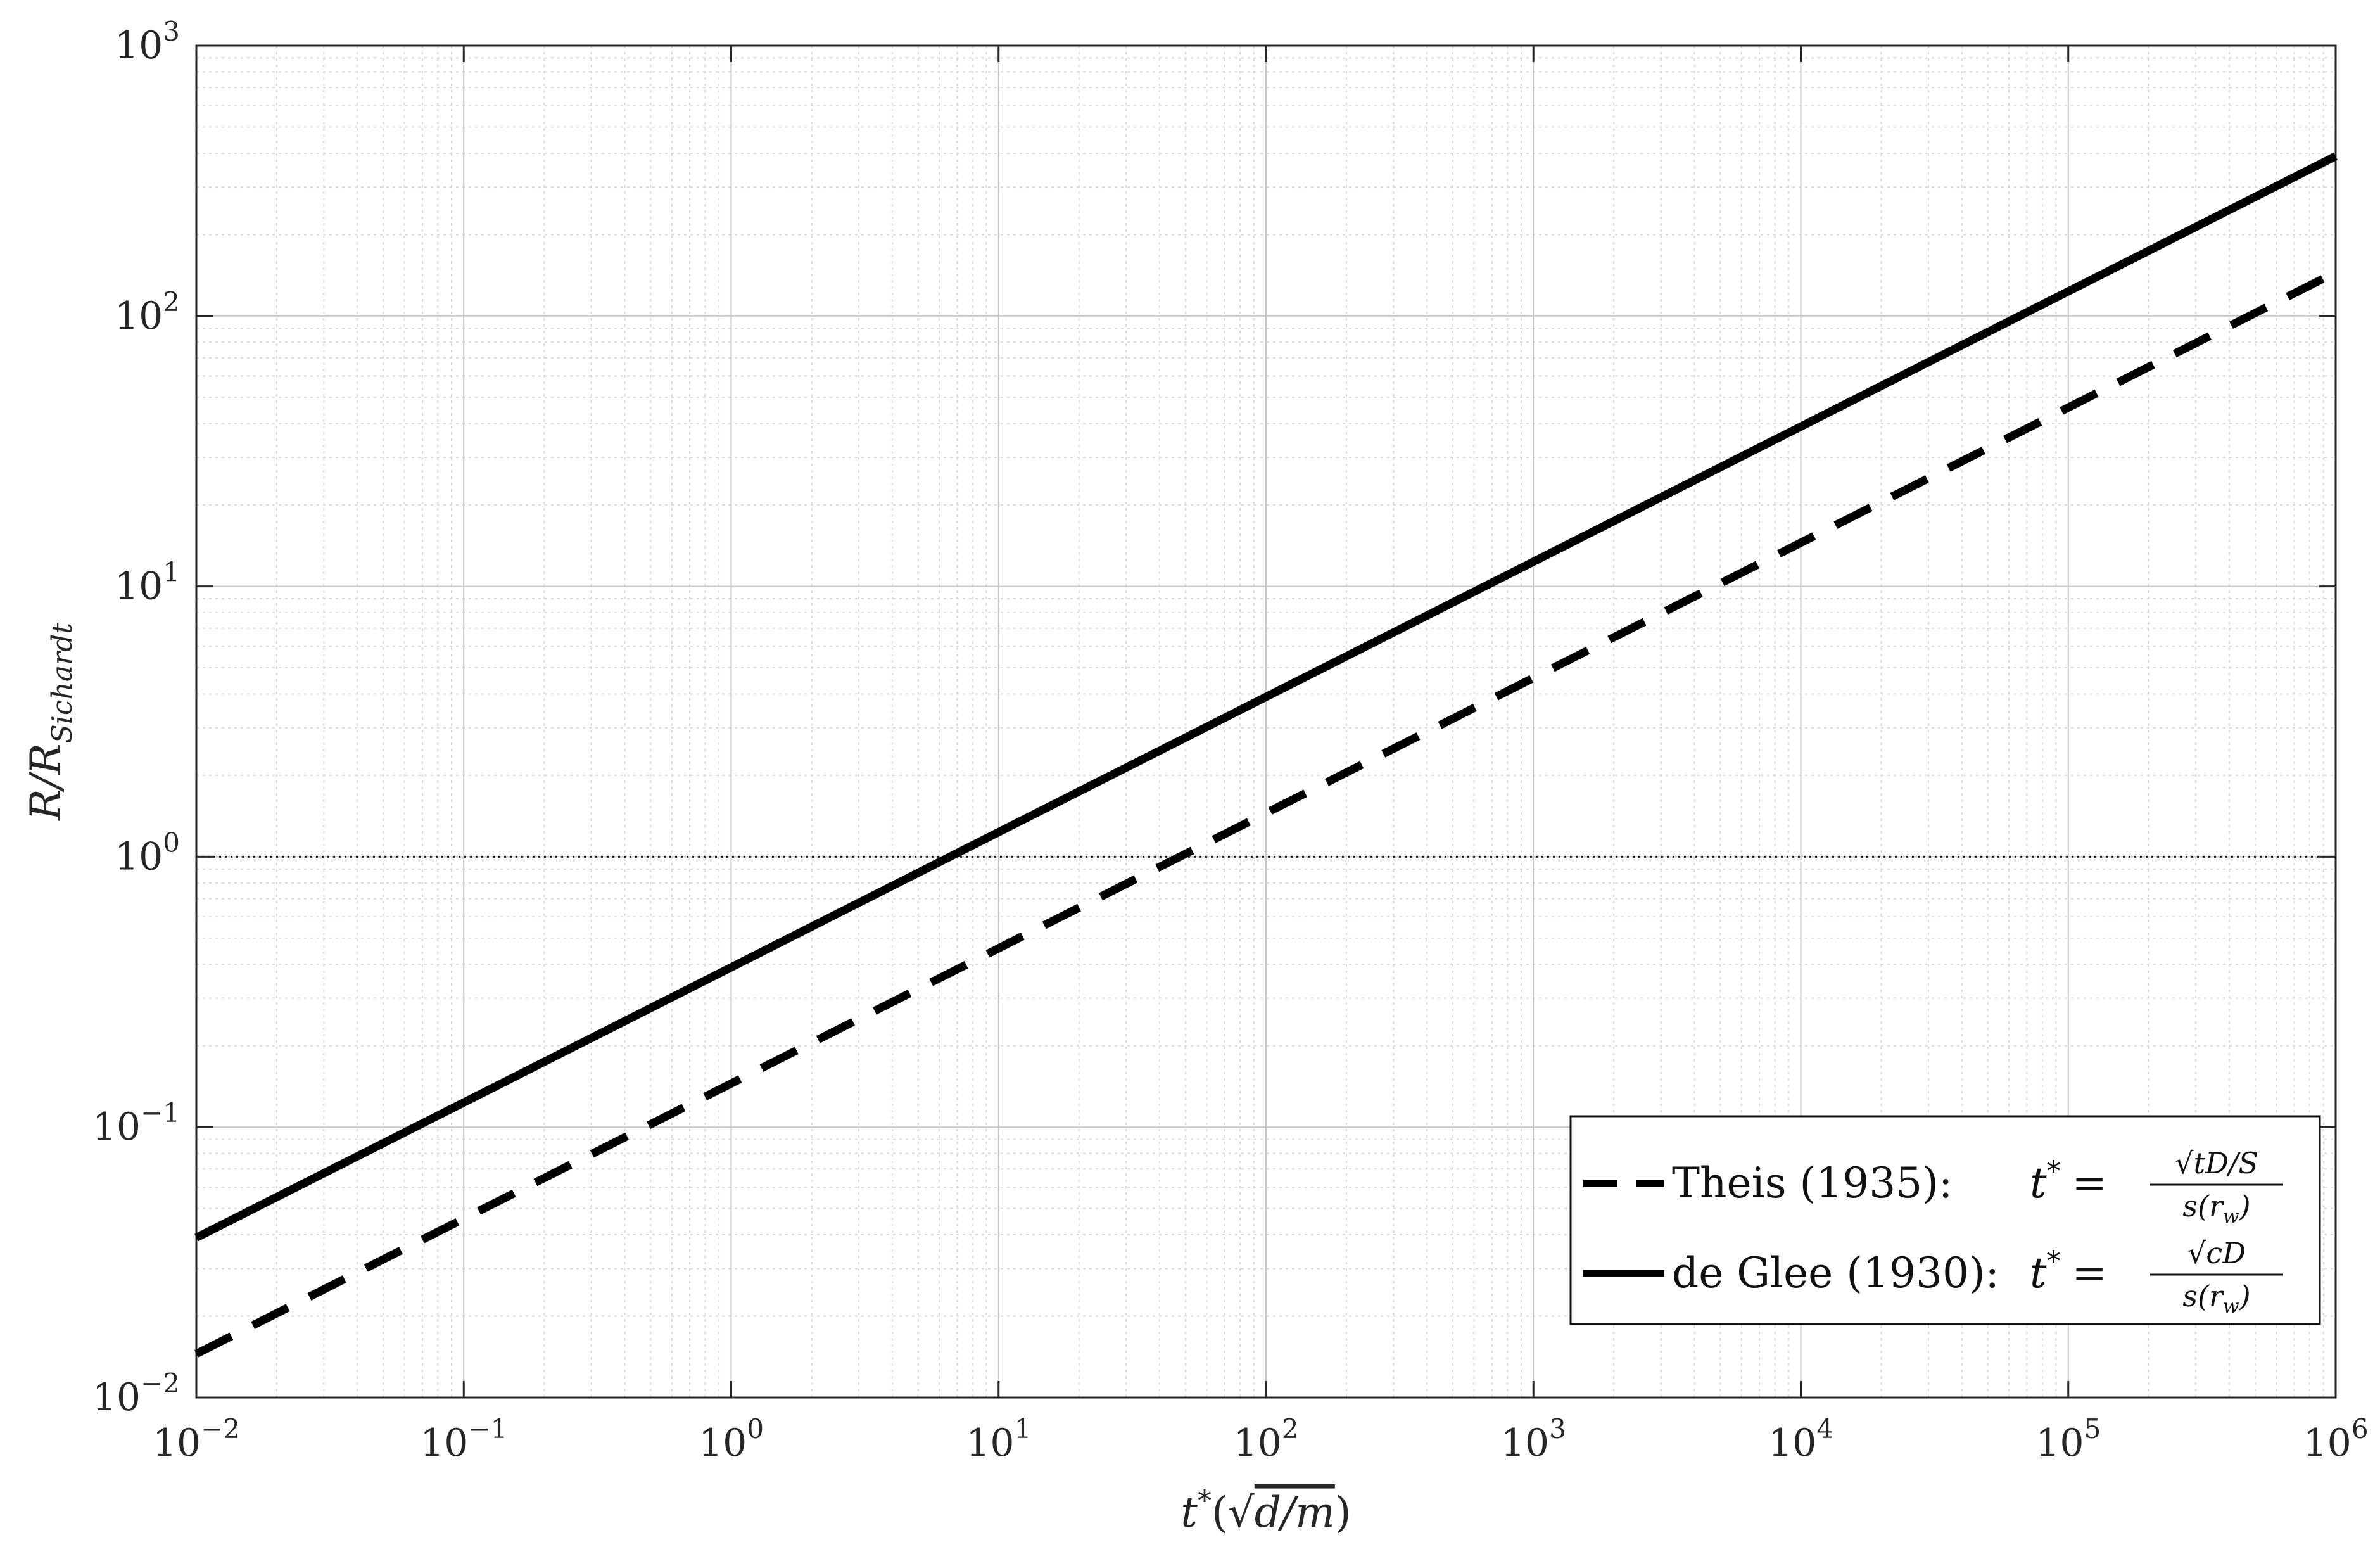  What do you see at coordinates (2335, 1439) in the screenshot?
I see `x-tick-label: 10⁶` at bounding box center [2335, 1439].